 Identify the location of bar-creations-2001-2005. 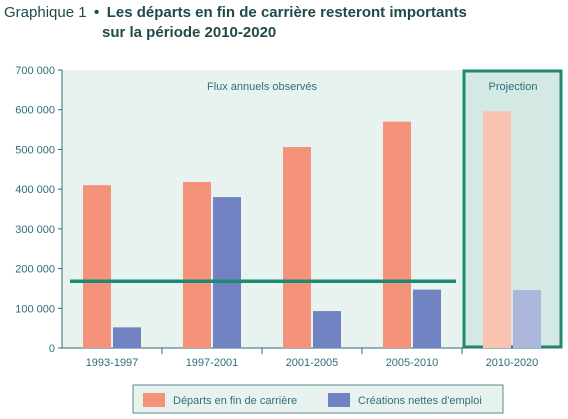
(327, 329).